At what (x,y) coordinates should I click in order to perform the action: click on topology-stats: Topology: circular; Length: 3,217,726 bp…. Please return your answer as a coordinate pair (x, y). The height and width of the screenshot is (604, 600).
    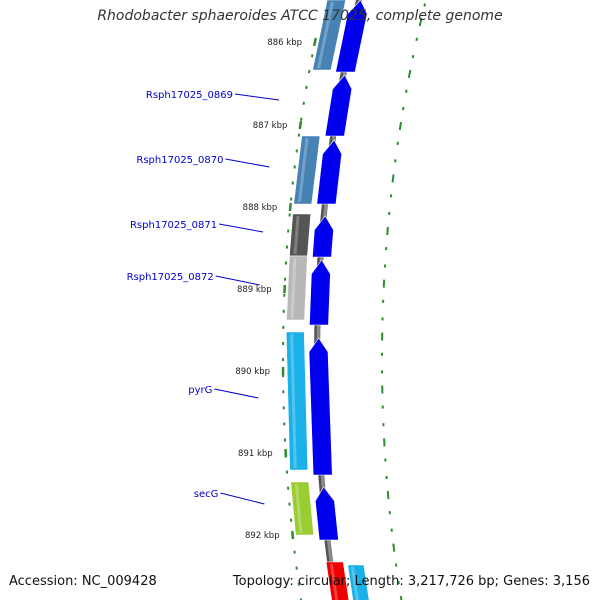
    Looking at the image, I should click on (411, 581).